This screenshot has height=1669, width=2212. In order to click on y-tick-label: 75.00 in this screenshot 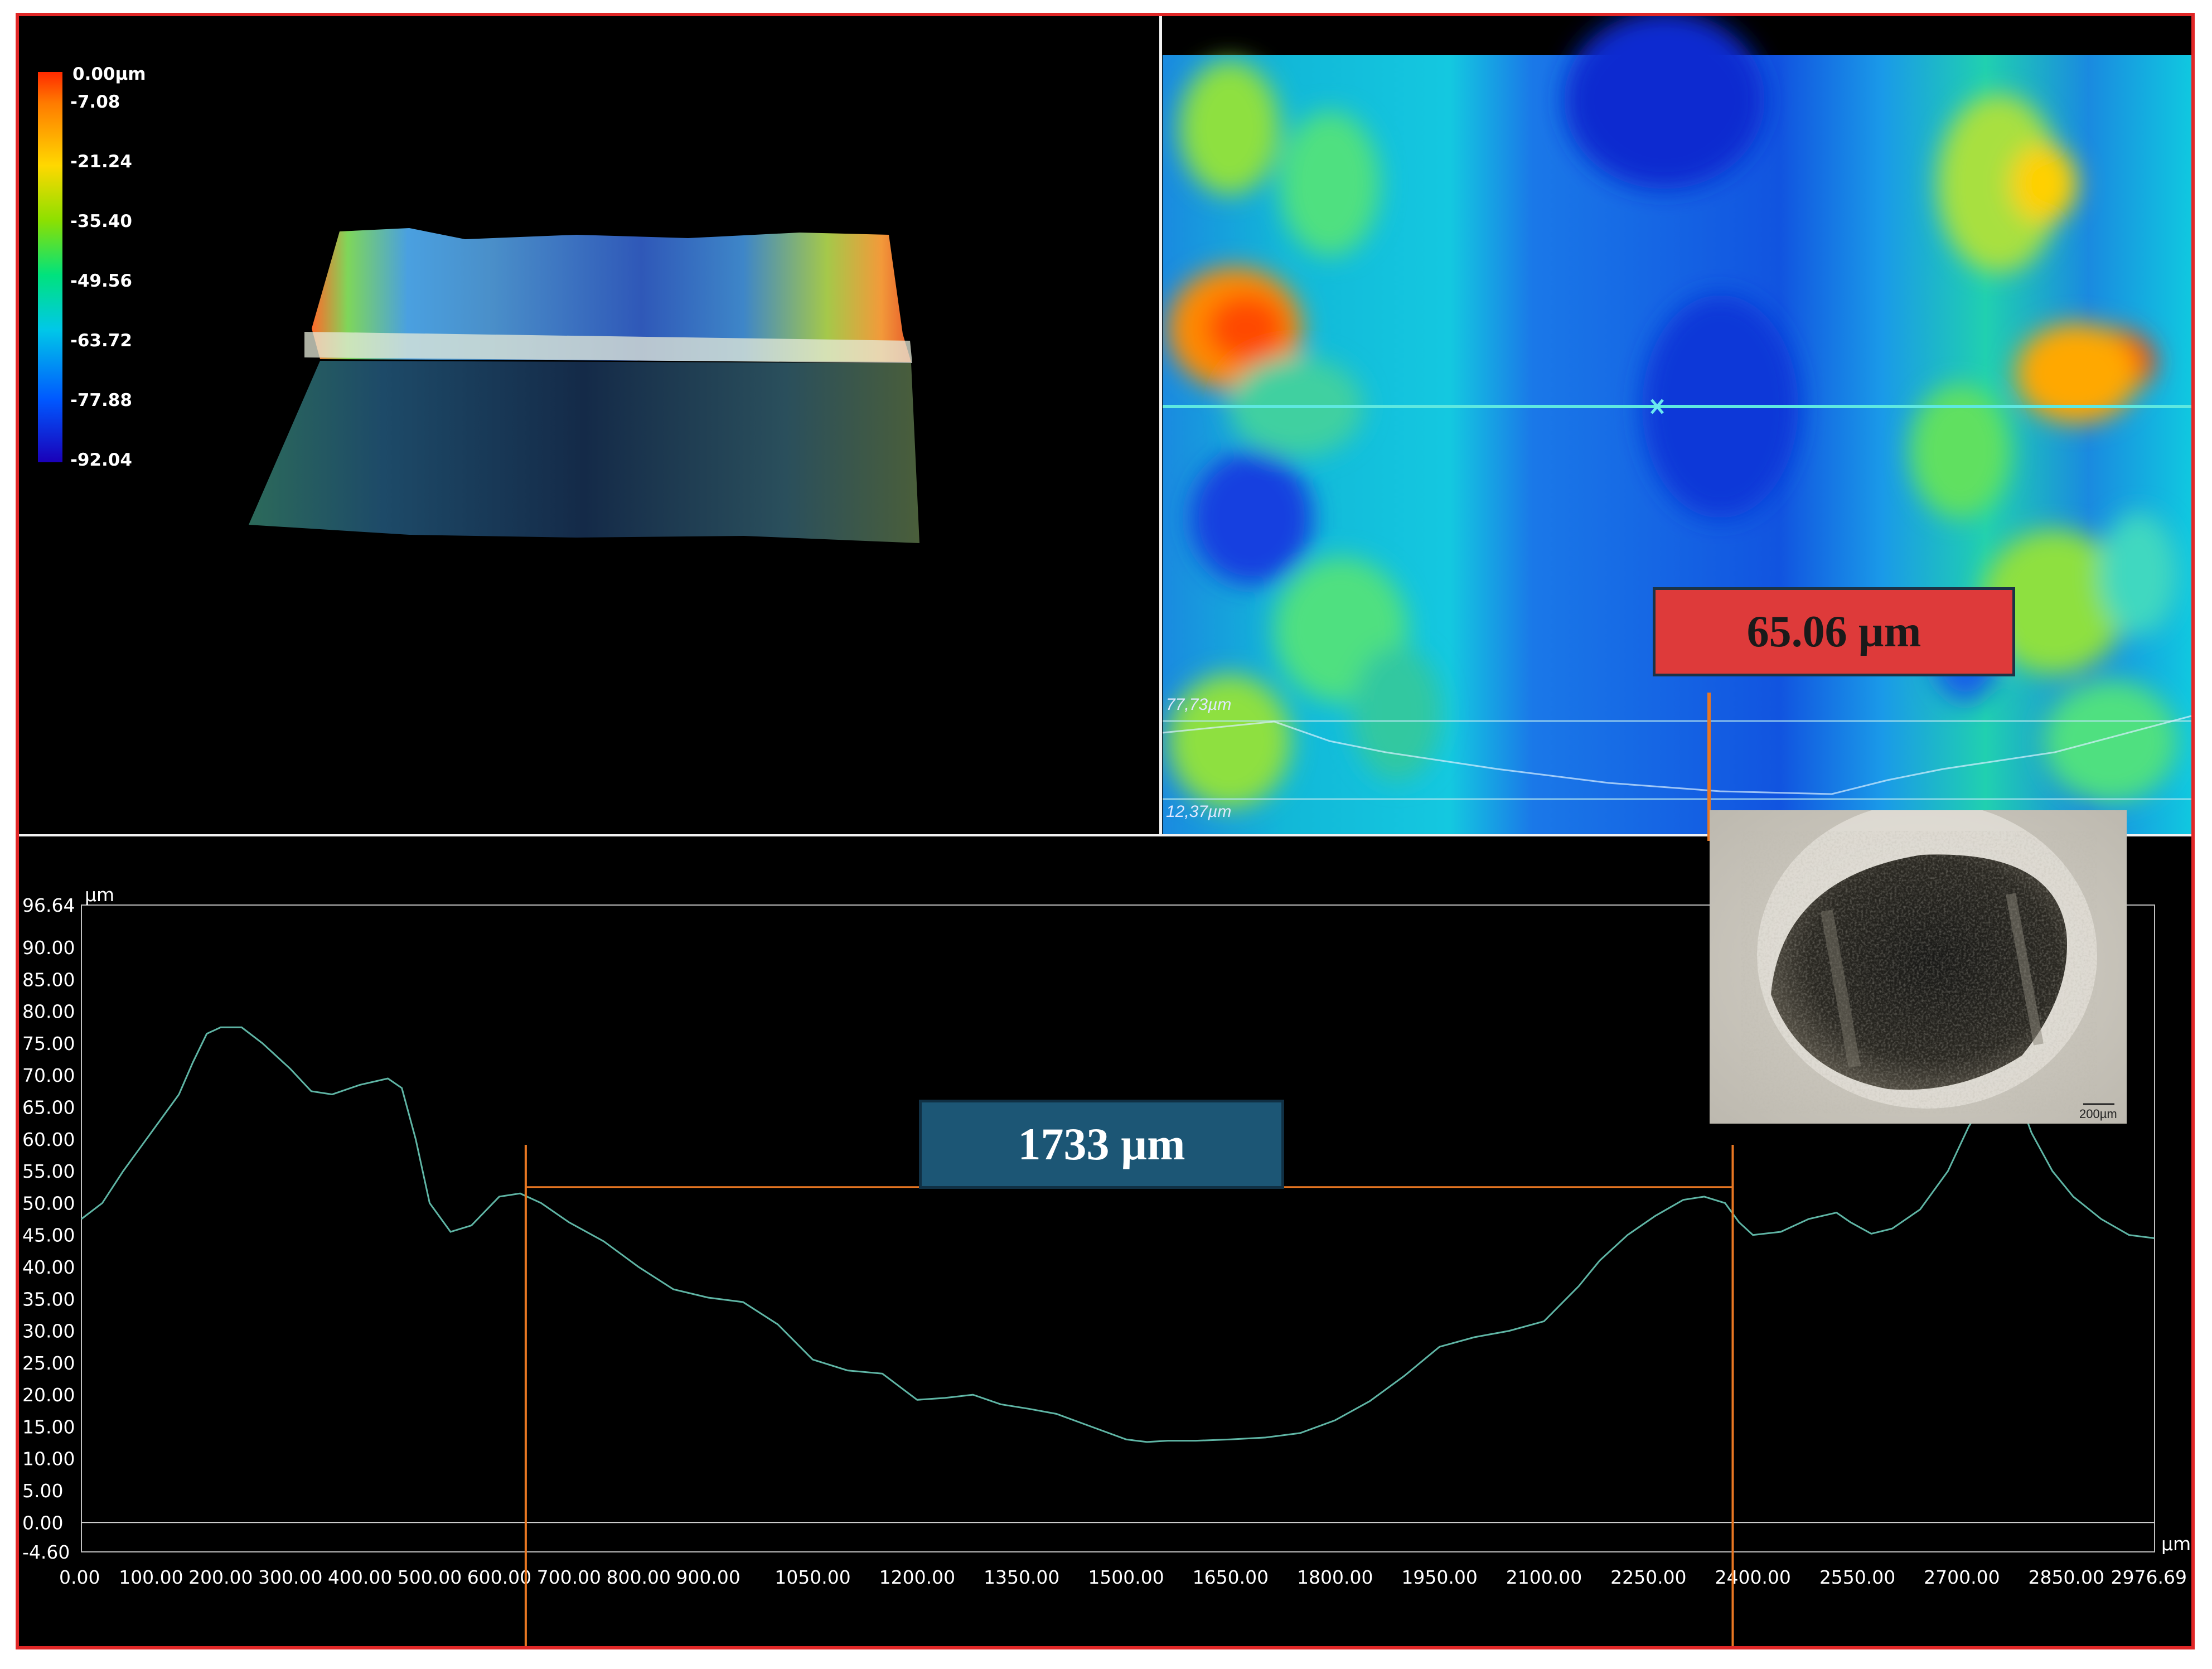, I will do `click(48, 1043)`.